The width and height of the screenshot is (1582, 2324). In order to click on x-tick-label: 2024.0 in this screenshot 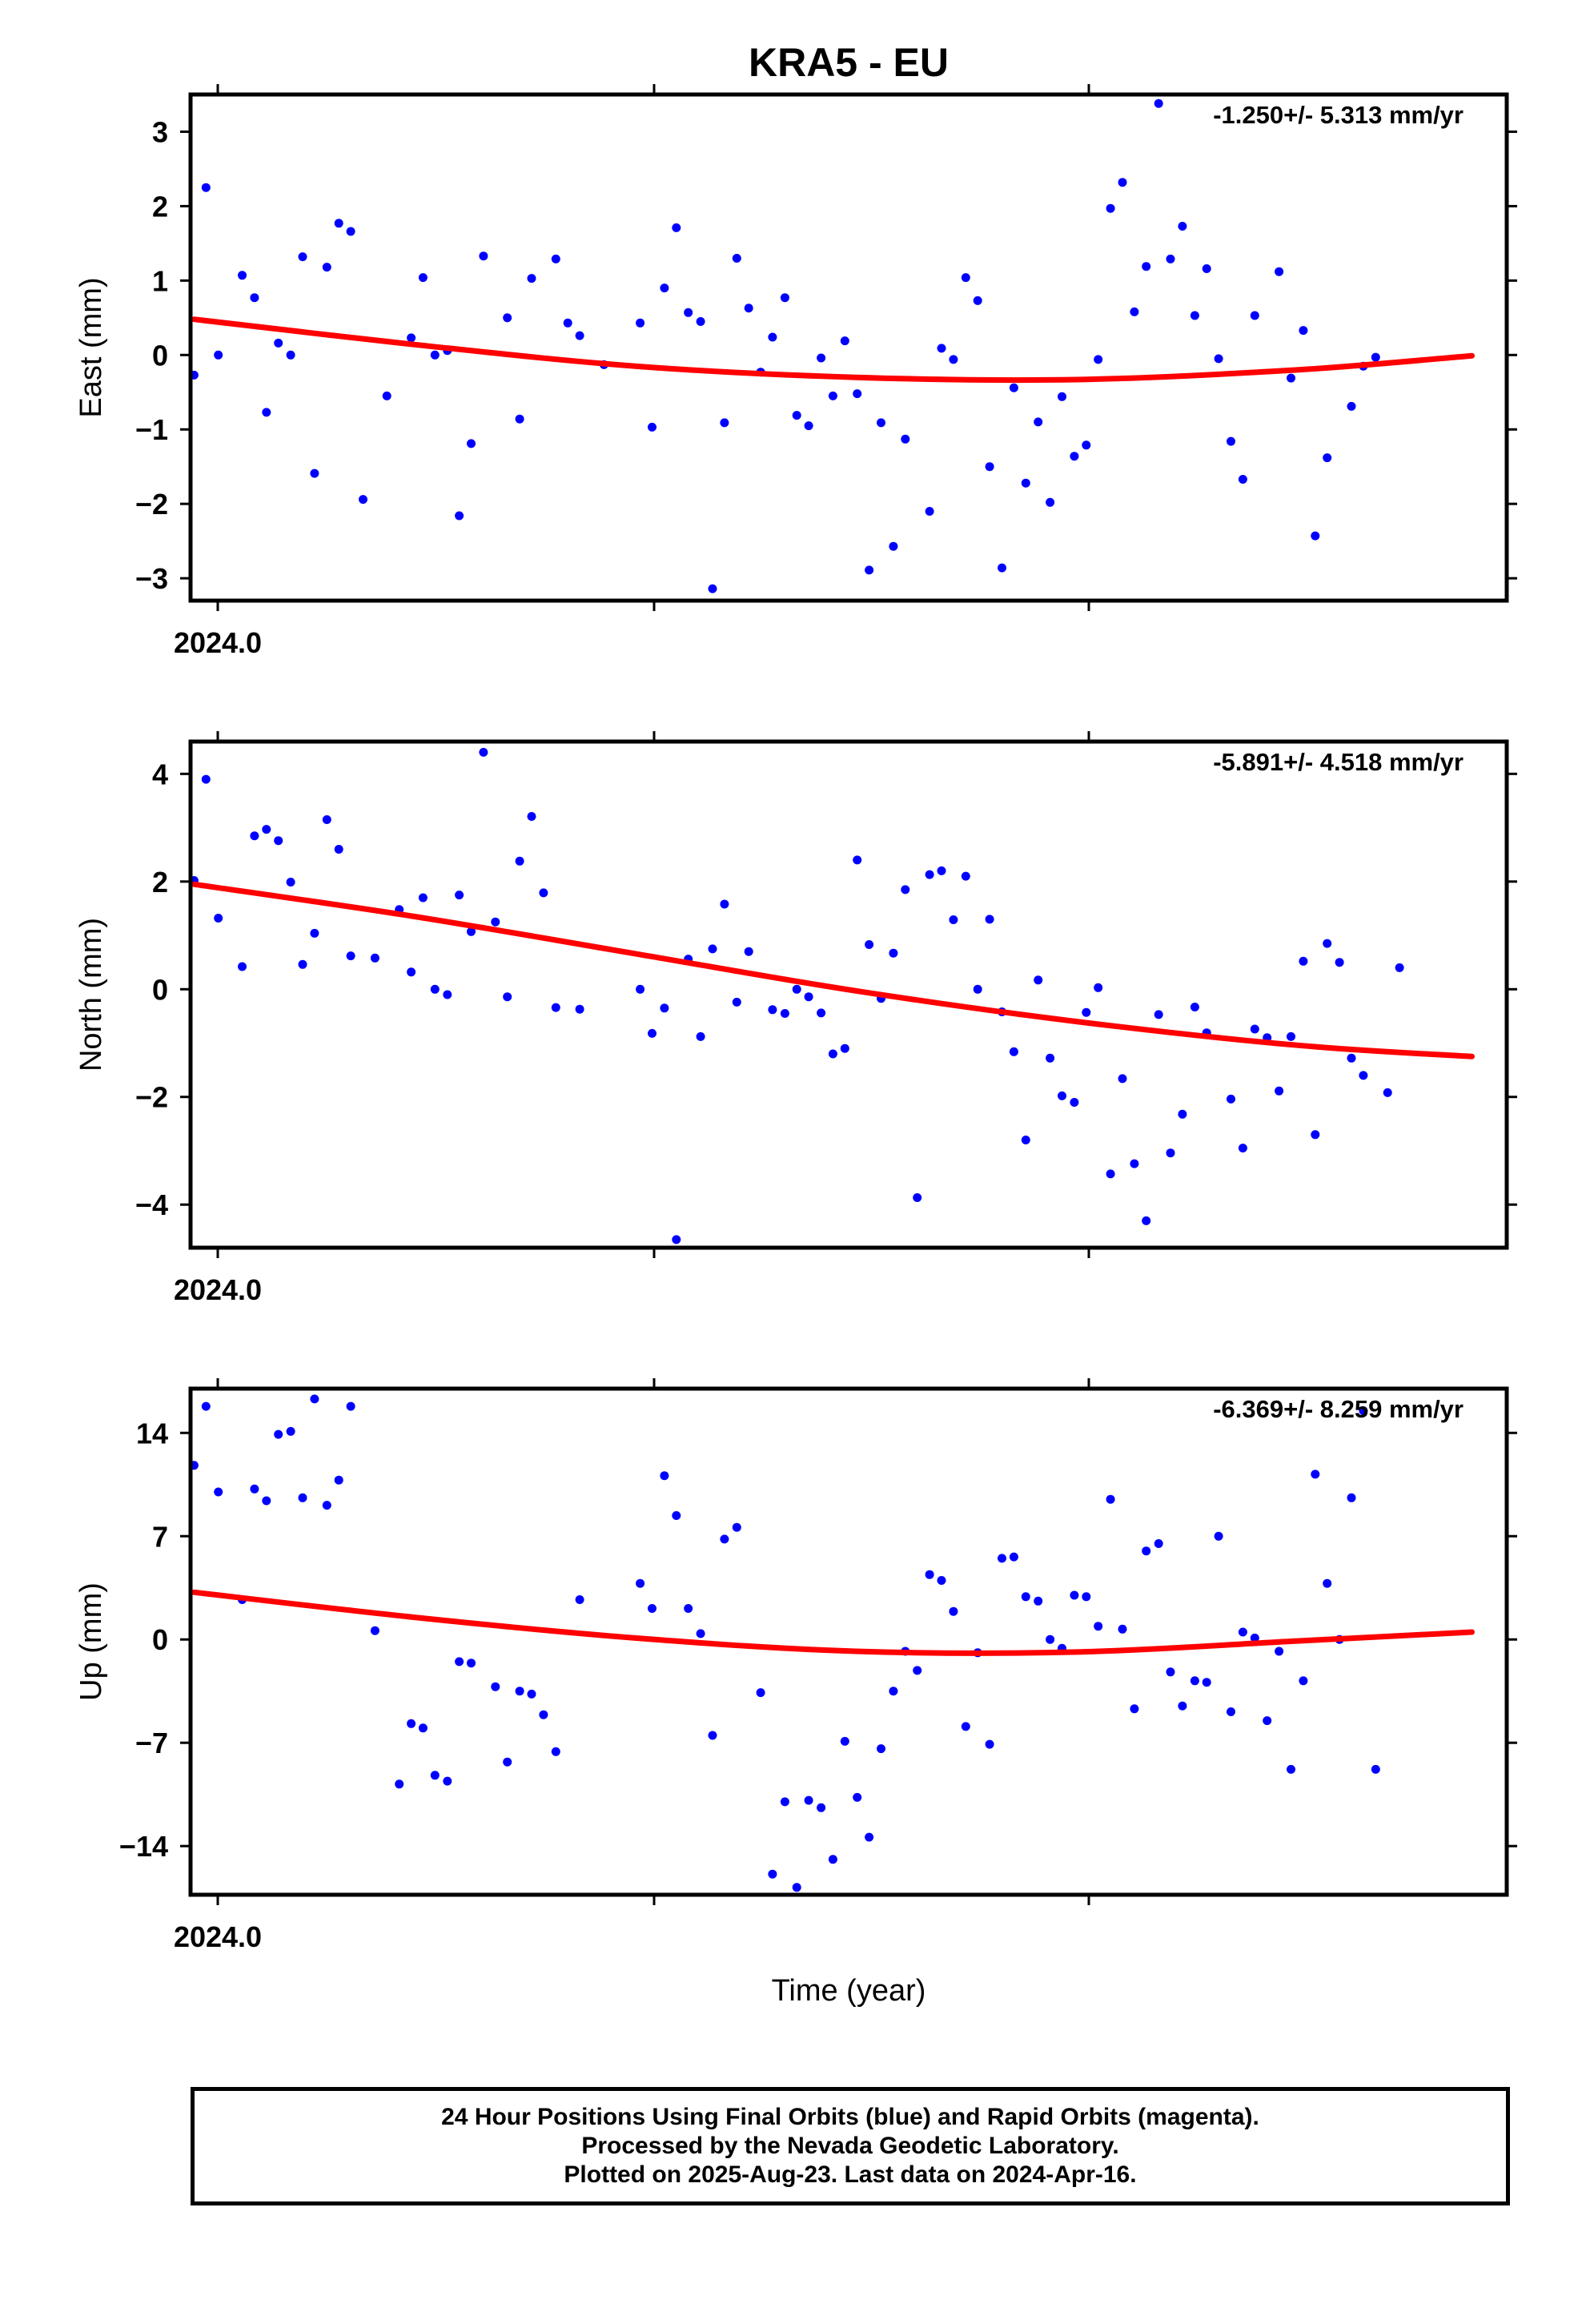, I will do `click(218, 1289)`.